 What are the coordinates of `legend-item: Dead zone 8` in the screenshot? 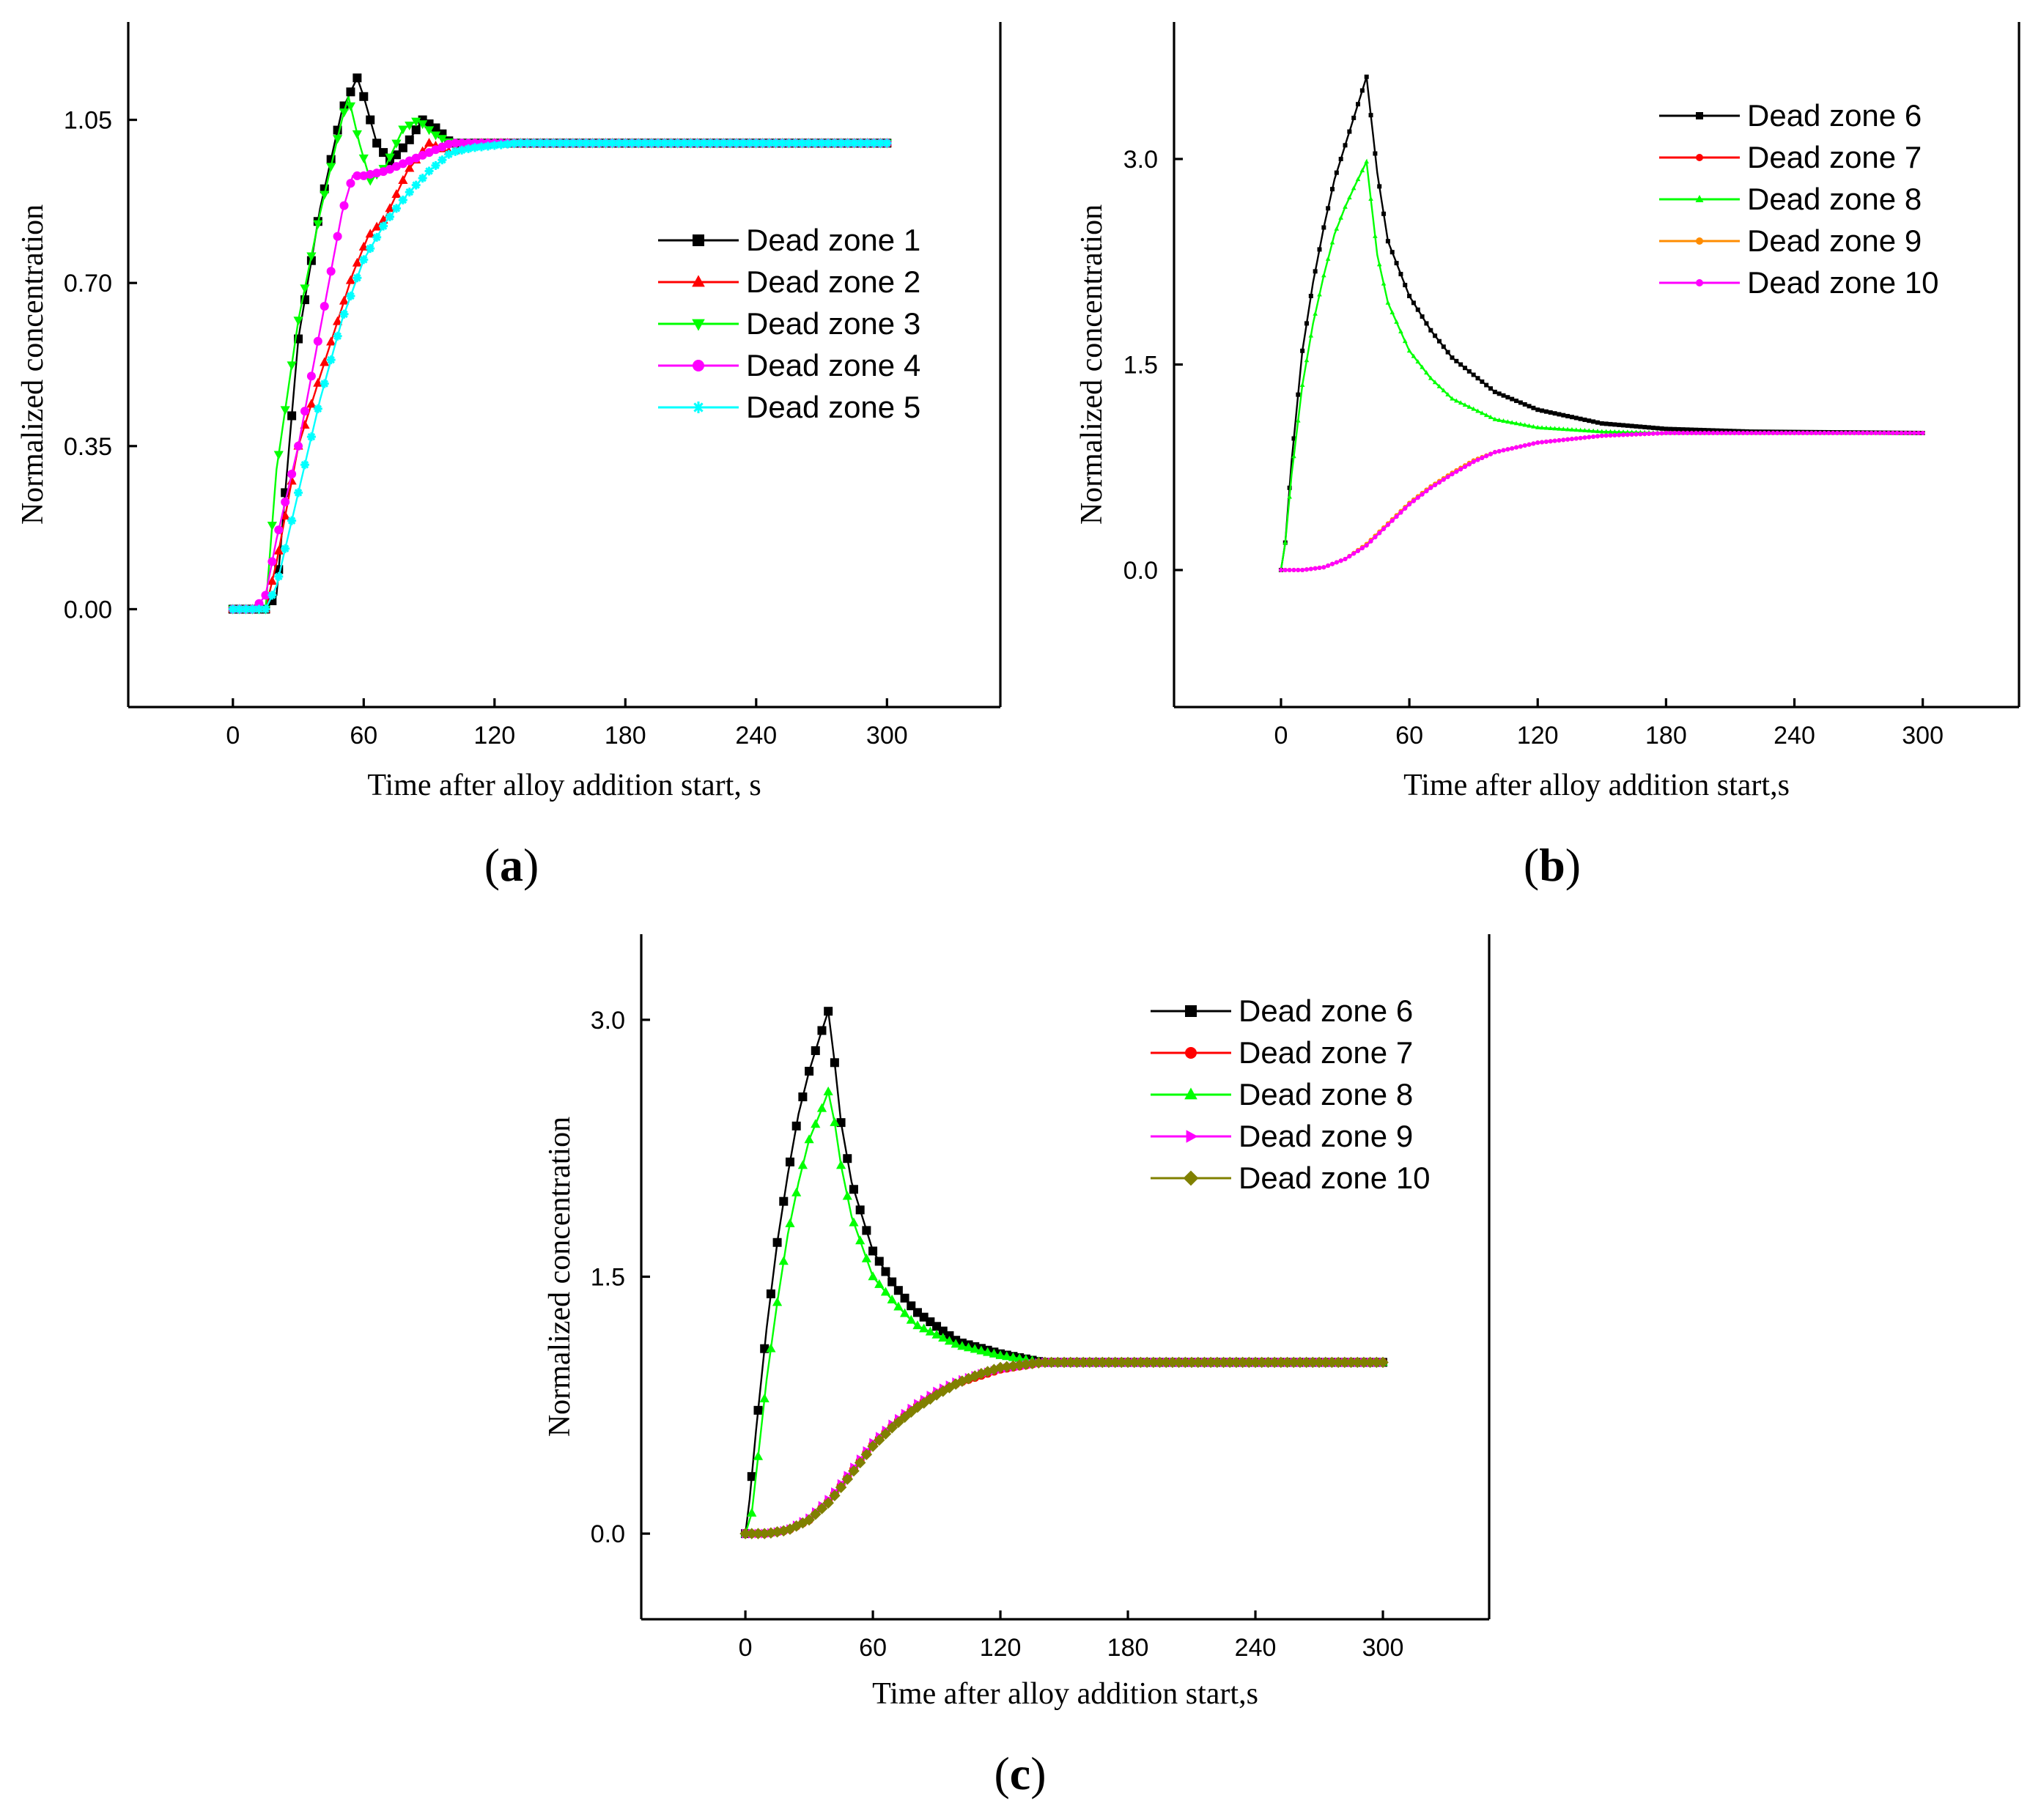 It's located at (1791, 199).